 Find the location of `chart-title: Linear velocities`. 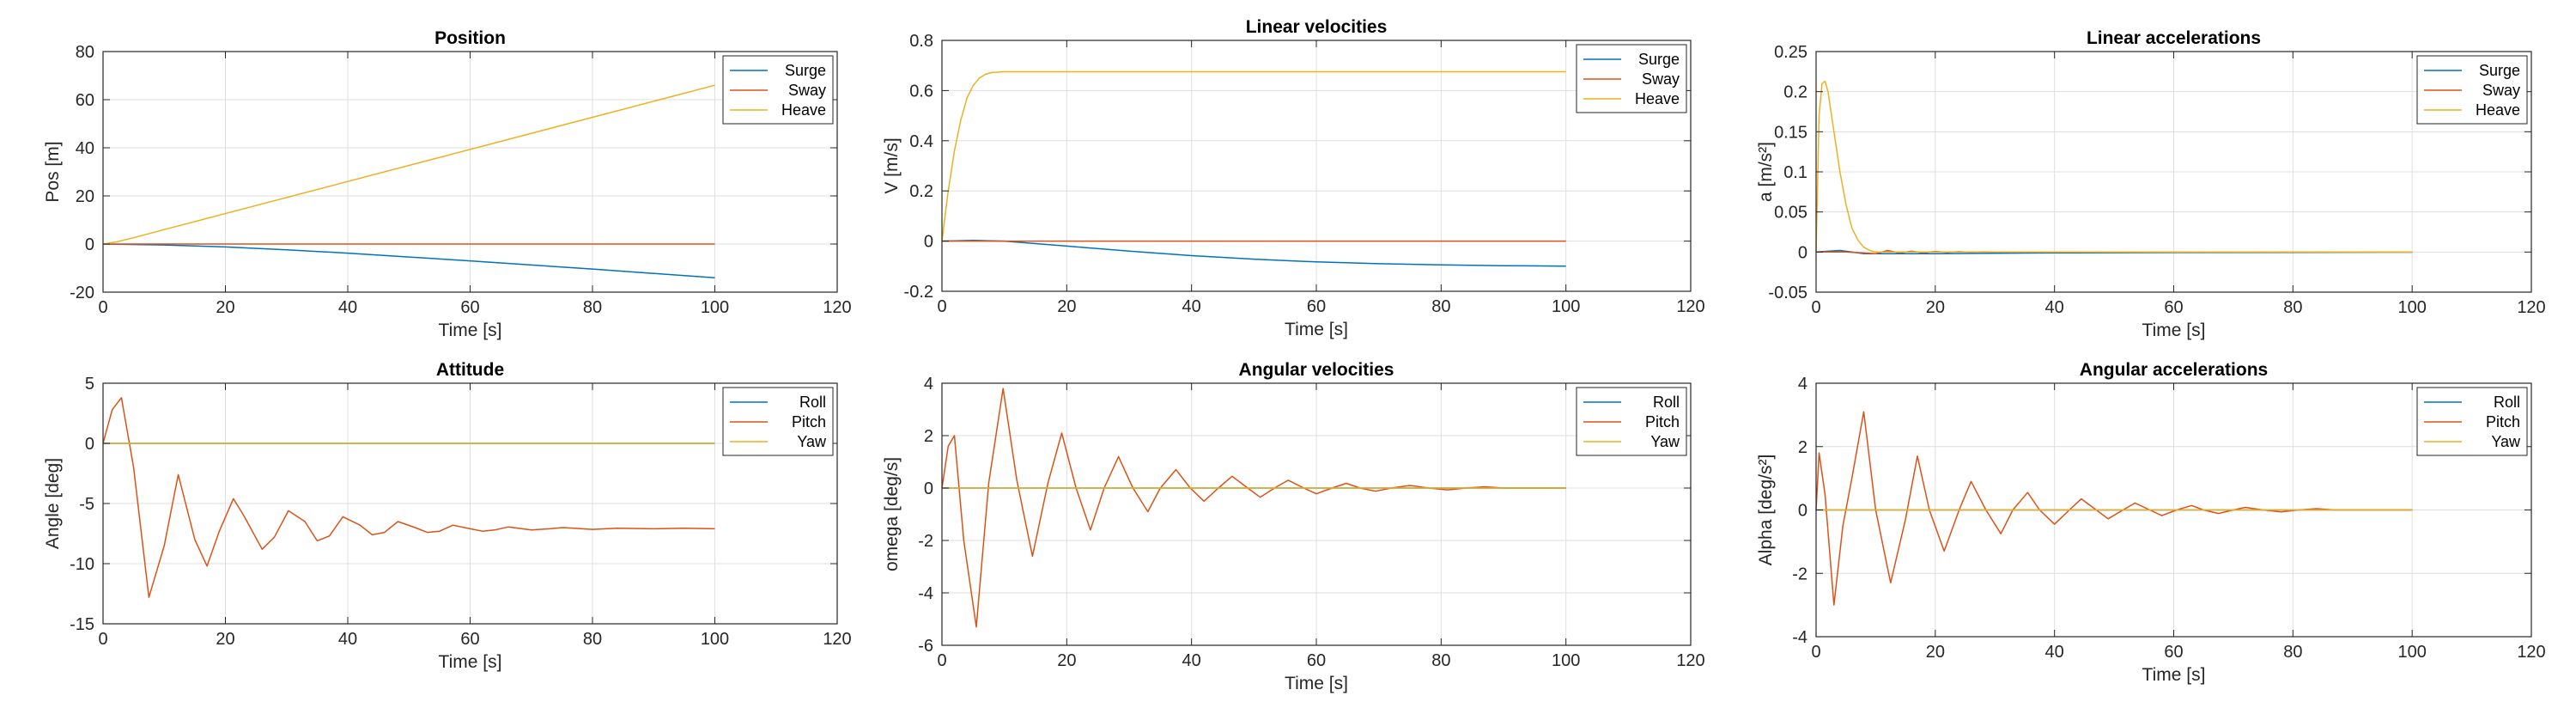

chart-title: Linear velocities is located at coordinates (1317, 27).